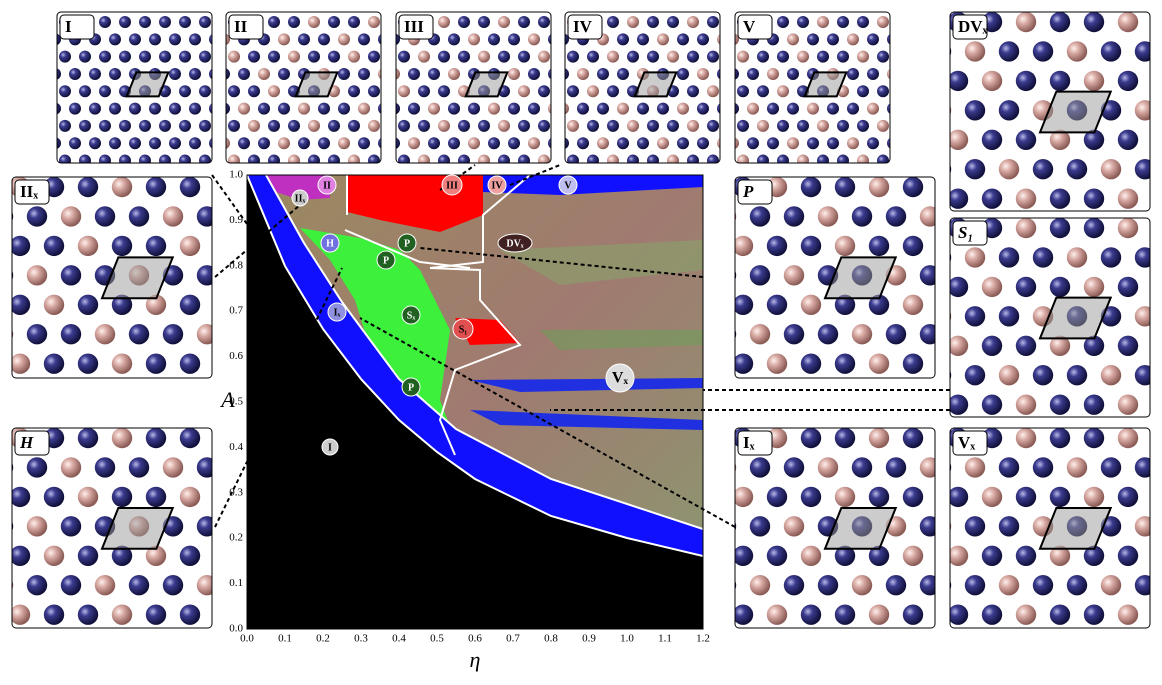 This screenshot has height=685, width=1162. Describe the element at coordinates (236, 356) in the screenshot. I see `y-tick-label: 0.6` at that location.